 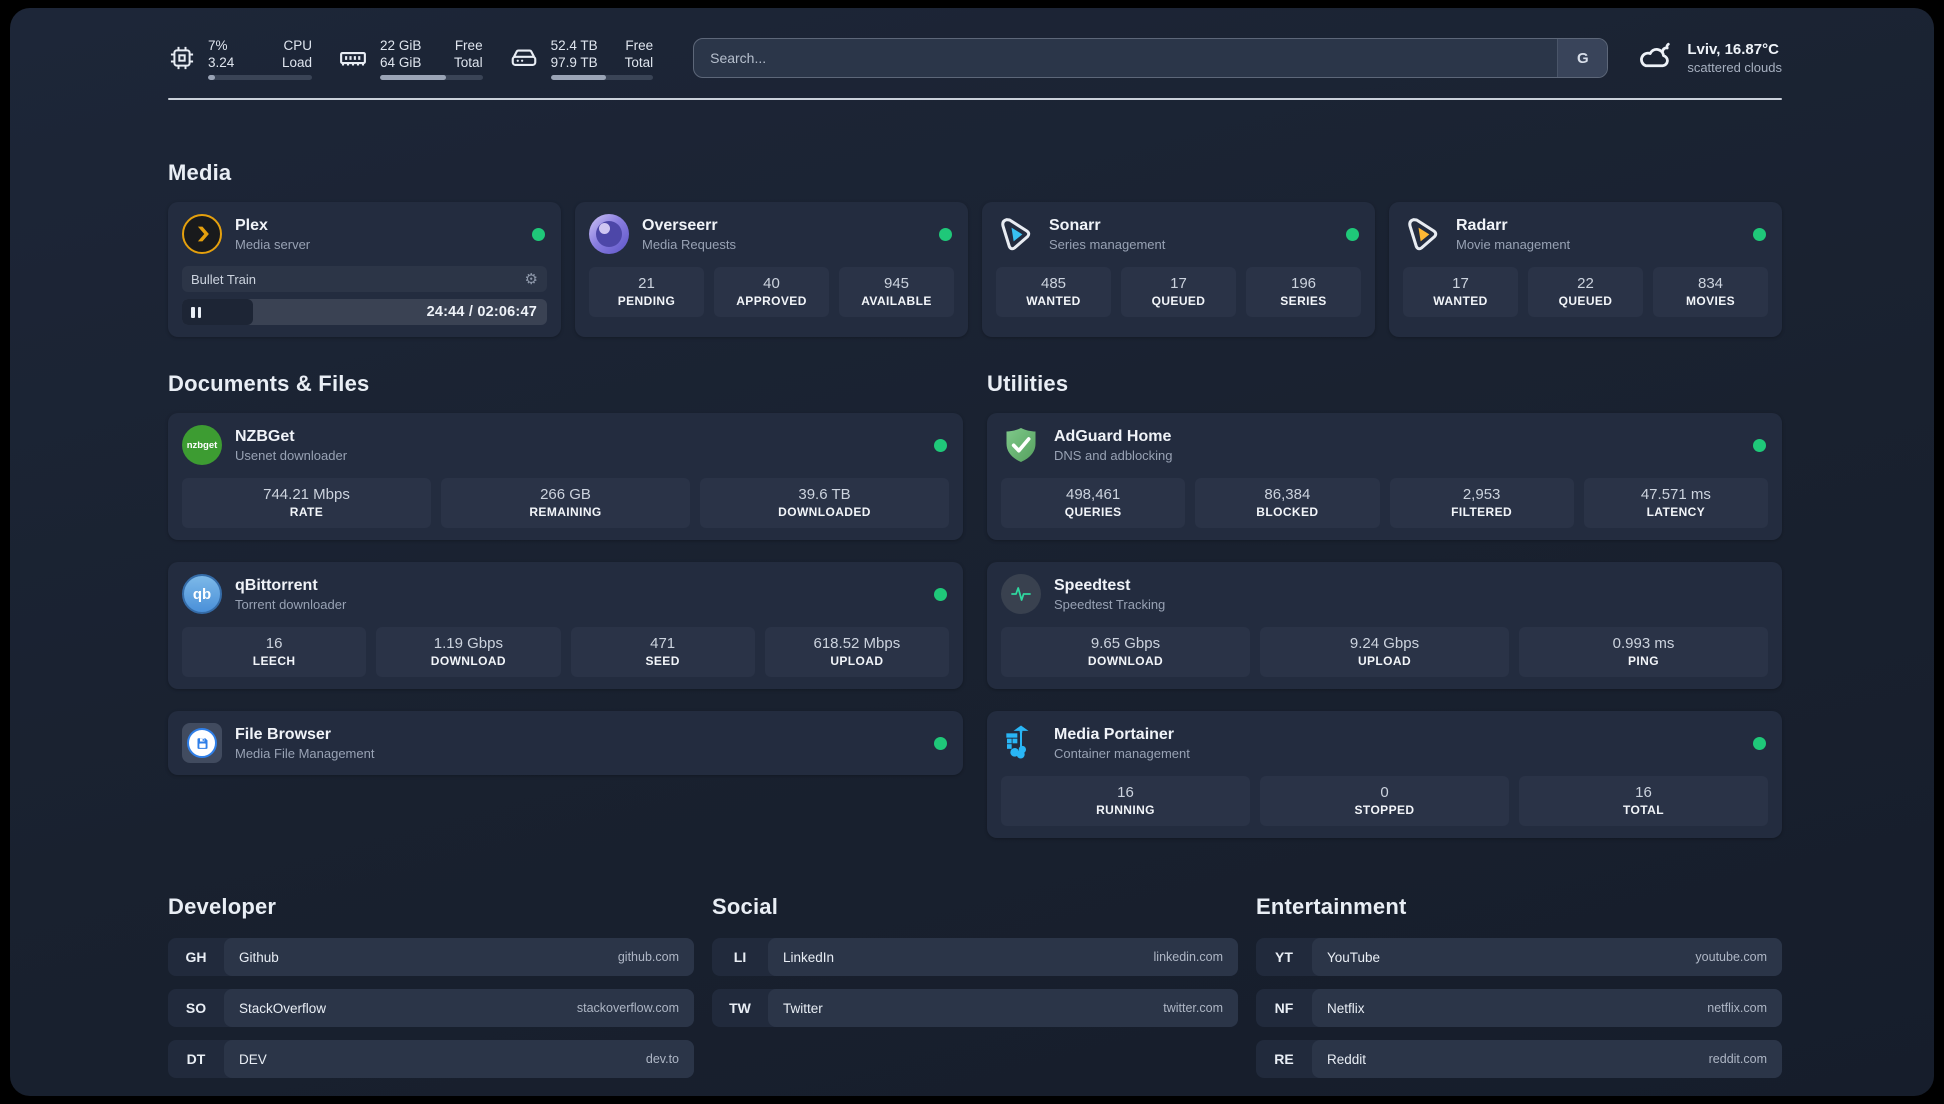 I want to click on service-title: AdGuard Home, so click(x=1113, y=436).